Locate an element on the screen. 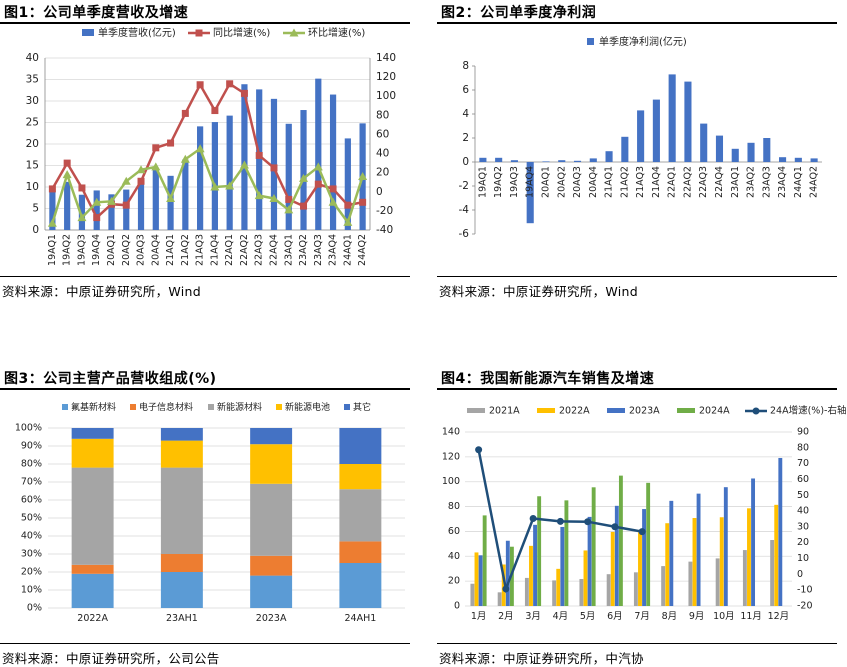  x-tick-label: 21AQ1 is located at coordinates (170, 250).